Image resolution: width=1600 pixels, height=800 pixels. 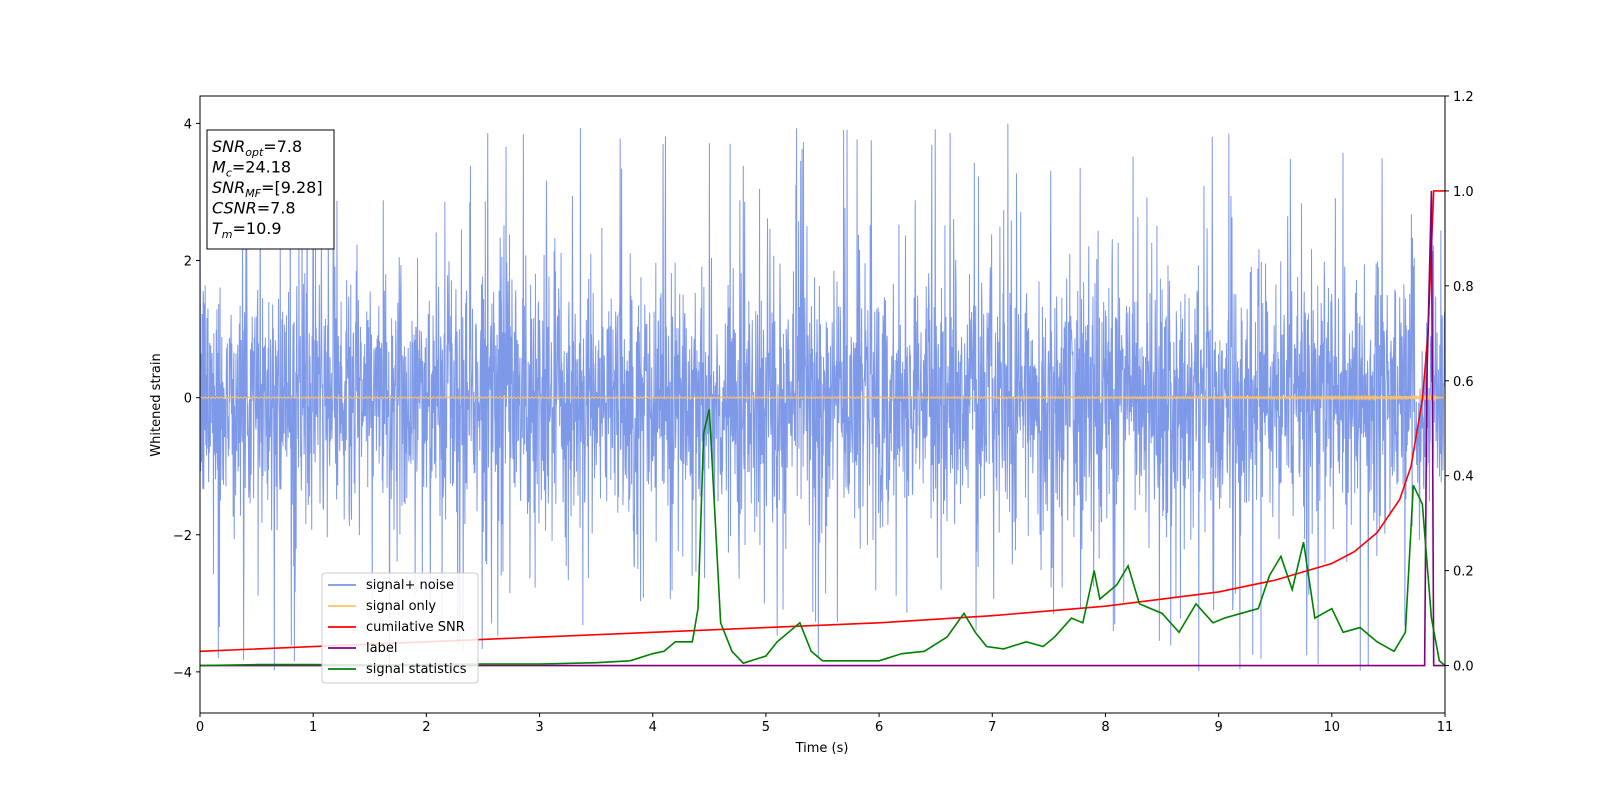 I want to click on legend-frame, so click(x=400, y=628).